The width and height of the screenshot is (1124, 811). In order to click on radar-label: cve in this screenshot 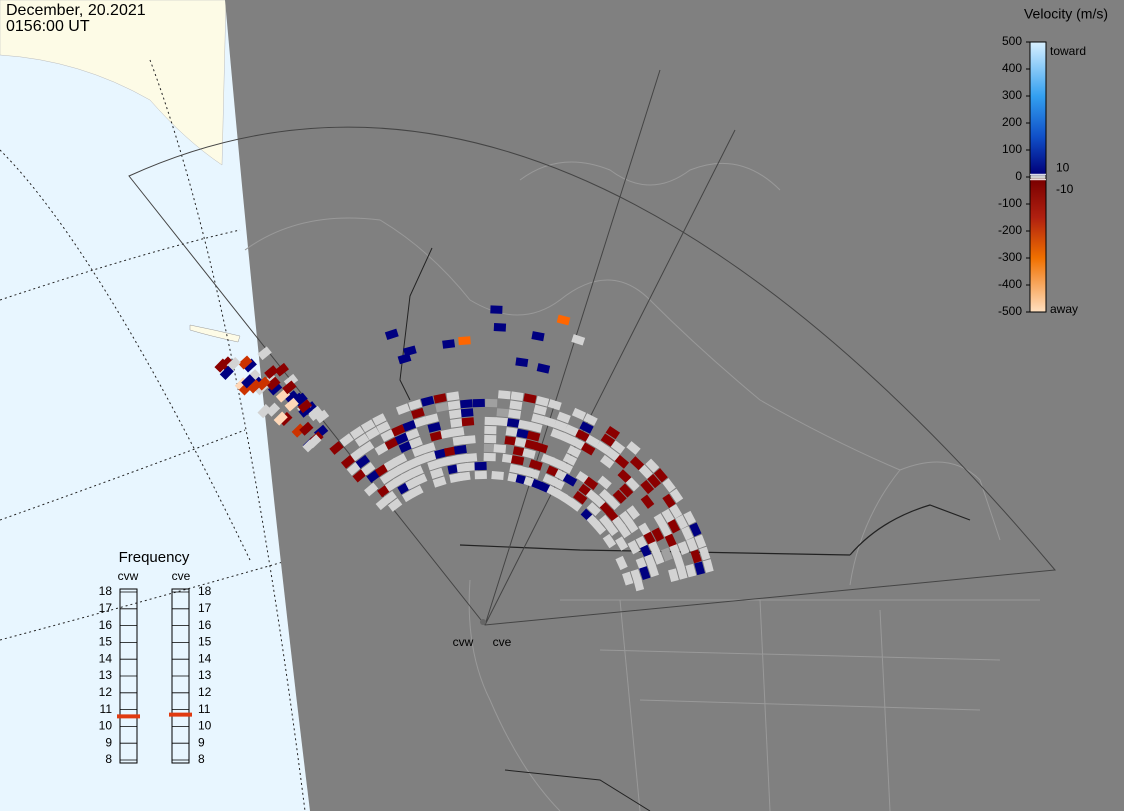, I will do `click(502, 642)`.